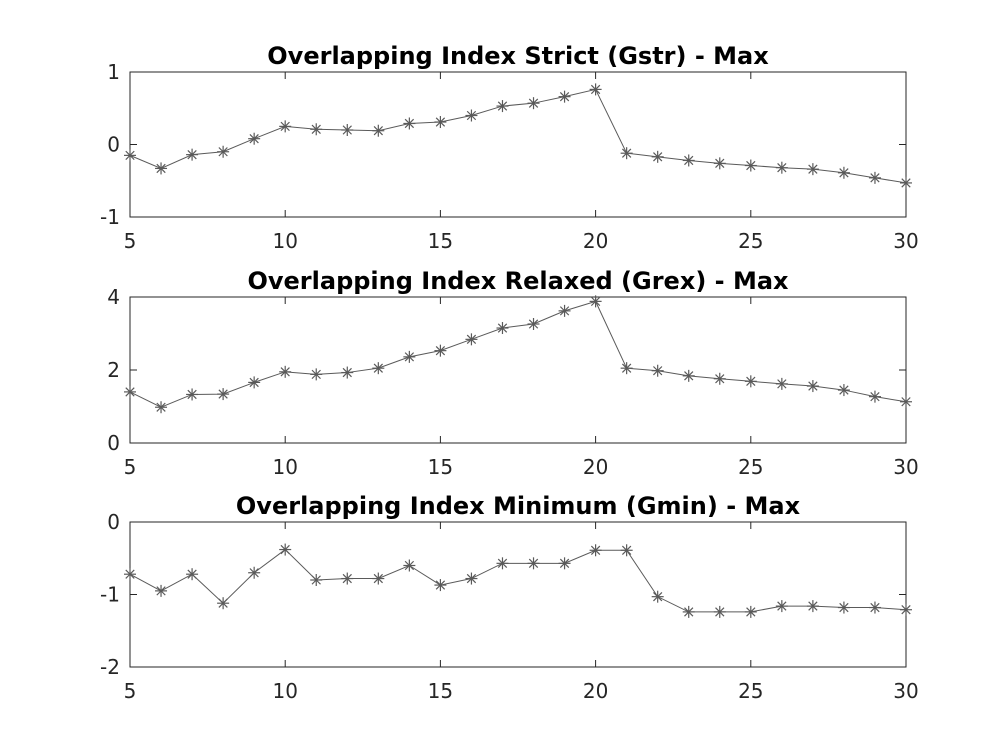 This screenshot has height=750, width=1000. What do you see at coordinates (518, 580) in the screenshot?
I see `series-line` at bounding box center [518, 580].